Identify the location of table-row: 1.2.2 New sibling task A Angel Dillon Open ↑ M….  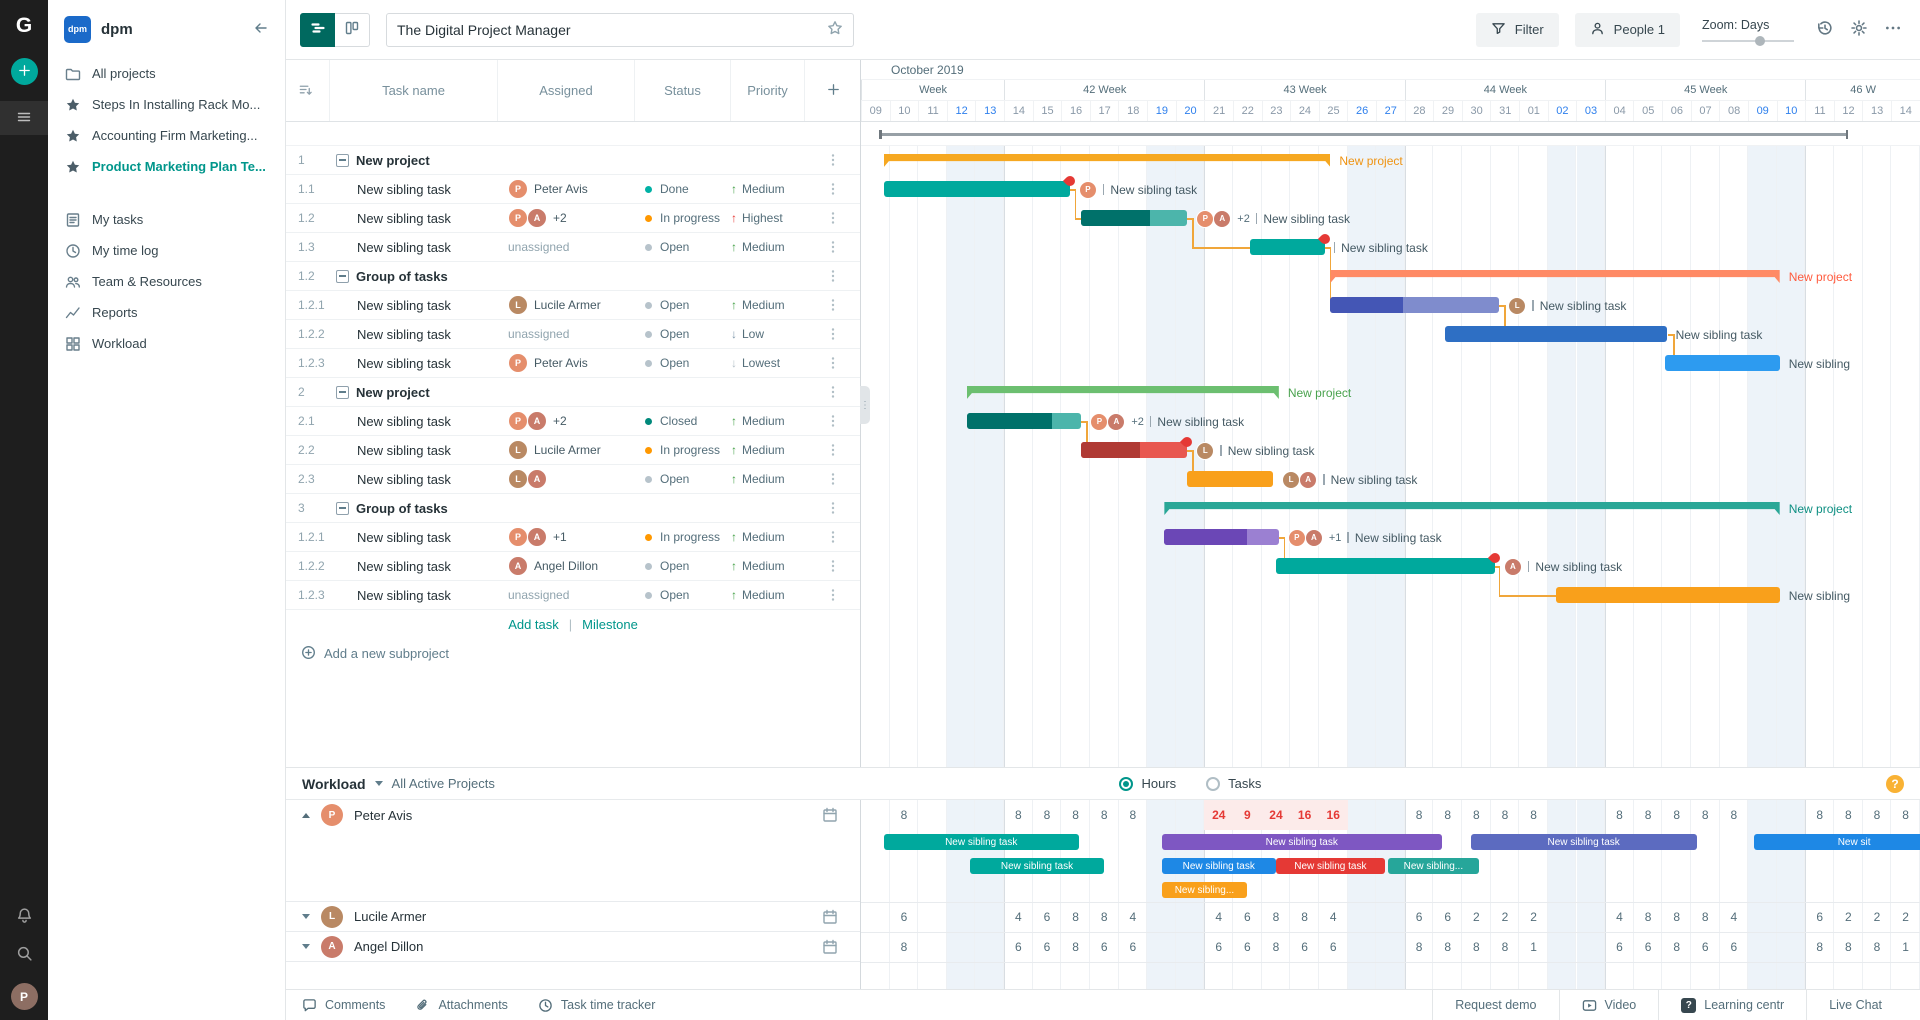
(573, 566).